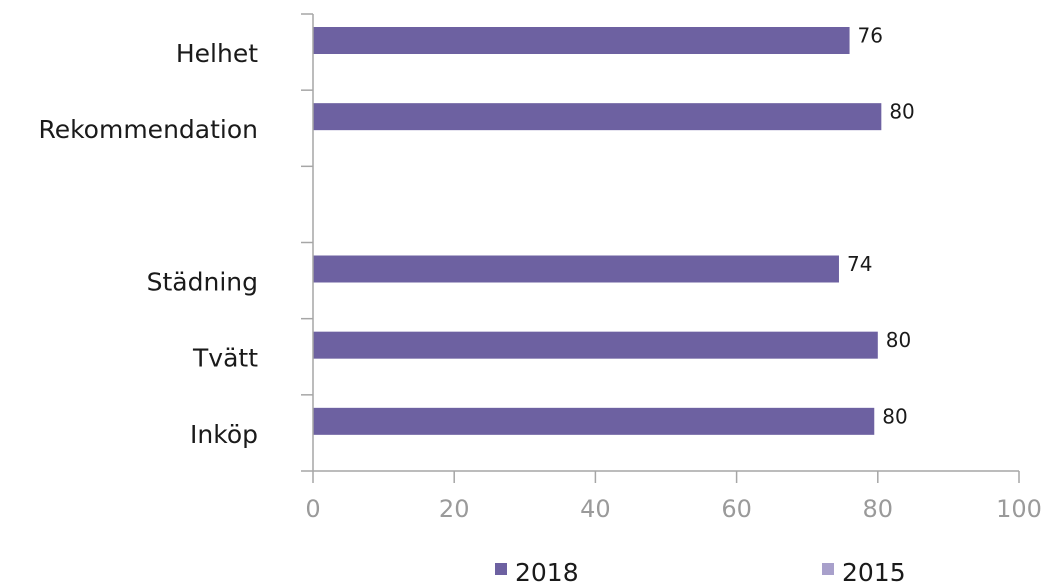 This screenshot has height=584, width=1047. Describe the element at coordinates (1019, 509) in the screenshot. I see `x-tick-label: 100` at that location.